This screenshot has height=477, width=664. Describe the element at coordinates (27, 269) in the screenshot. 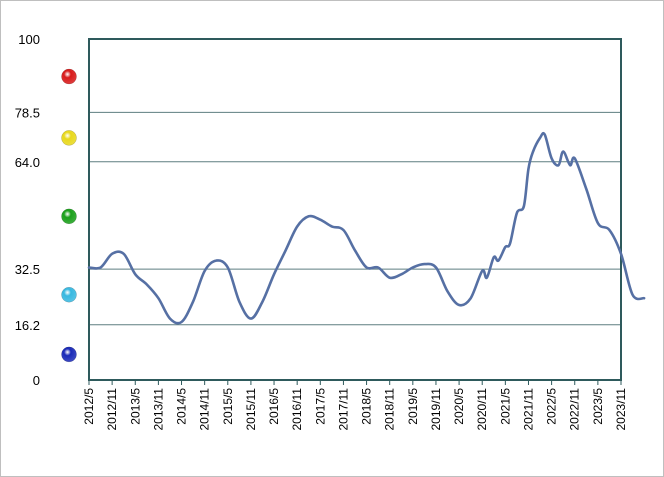

I see `y-tick-label: 32.5` at that location.